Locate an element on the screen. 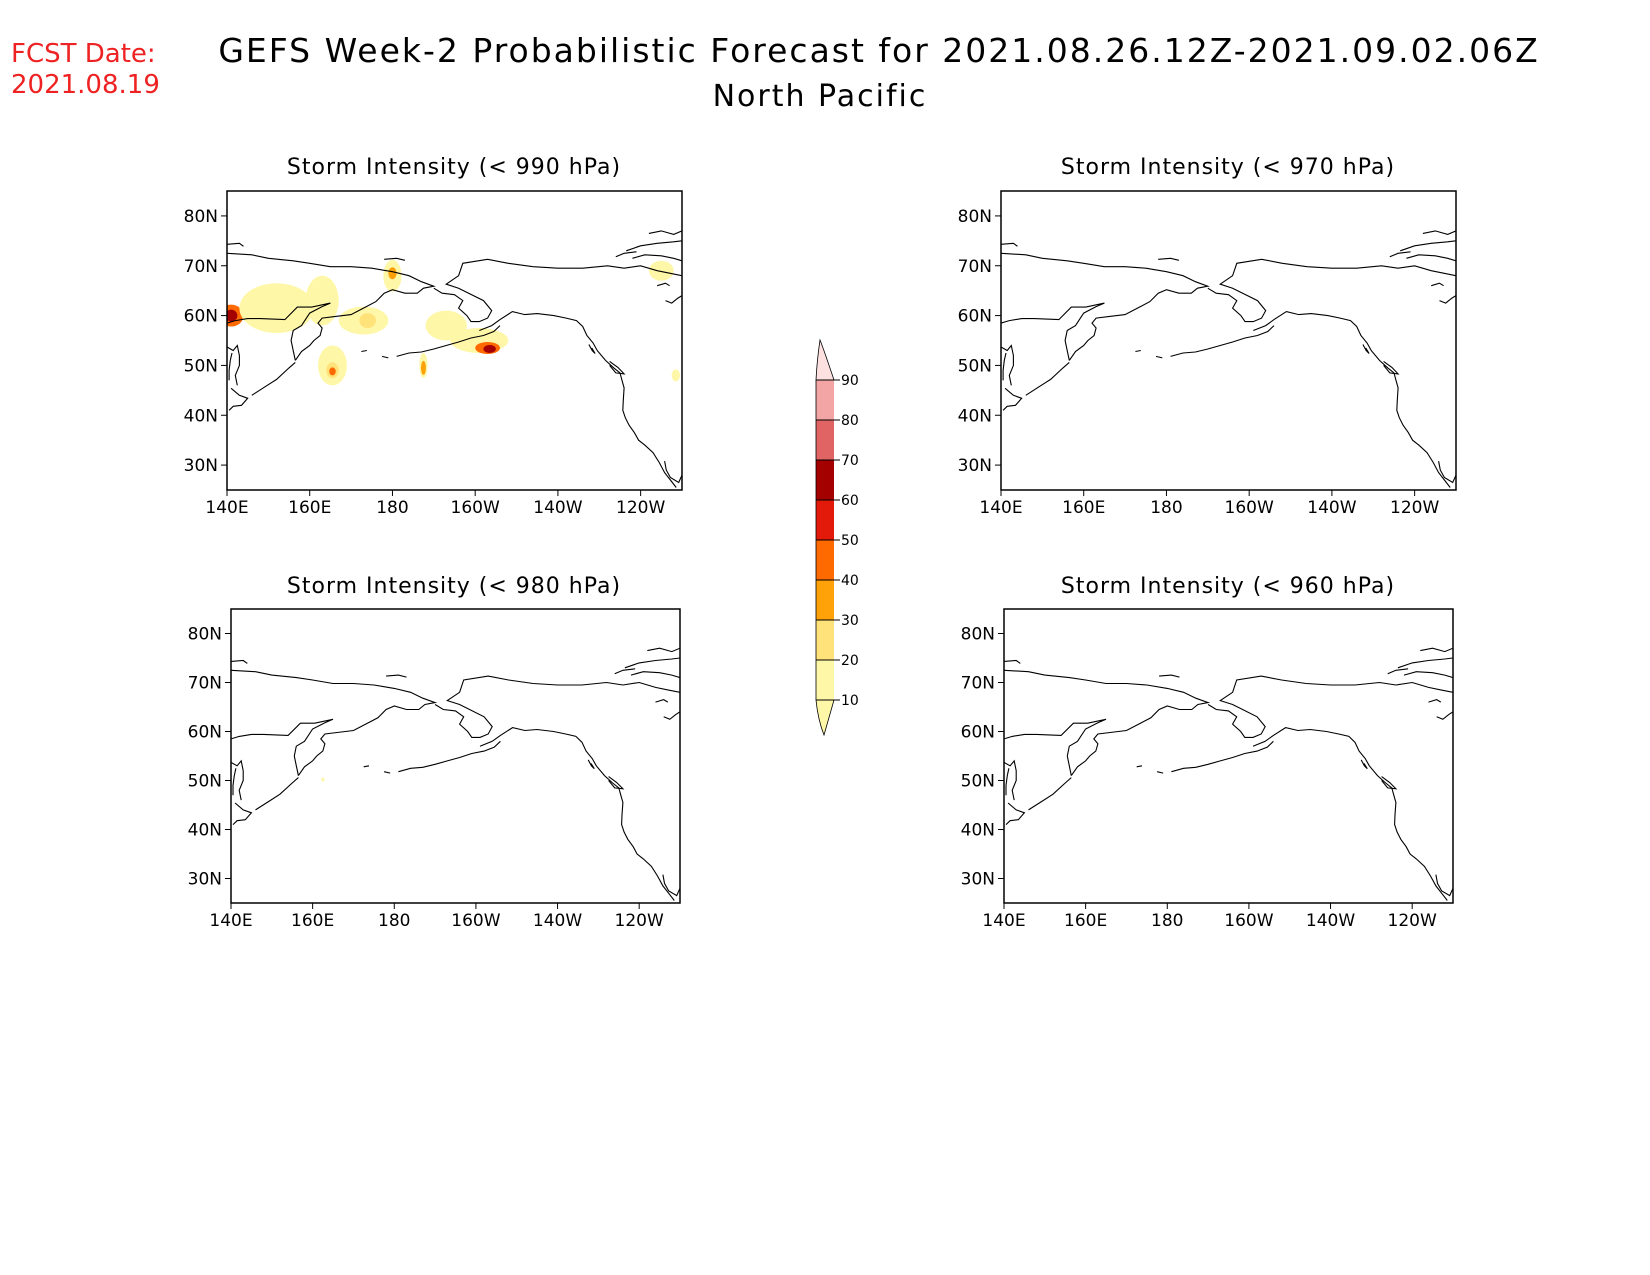 This screenshot has height=1275, width=1650. lat-tick-label: 50N is located at coordinates (975, 366).